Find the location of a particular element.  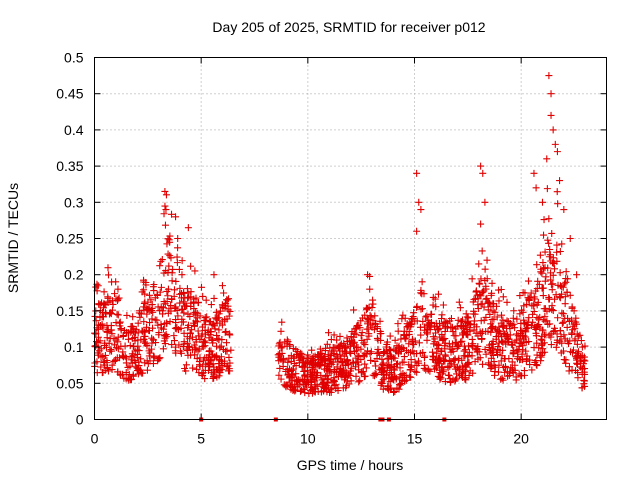

x-tick-label: 10 is located at coordinates (308, 439).